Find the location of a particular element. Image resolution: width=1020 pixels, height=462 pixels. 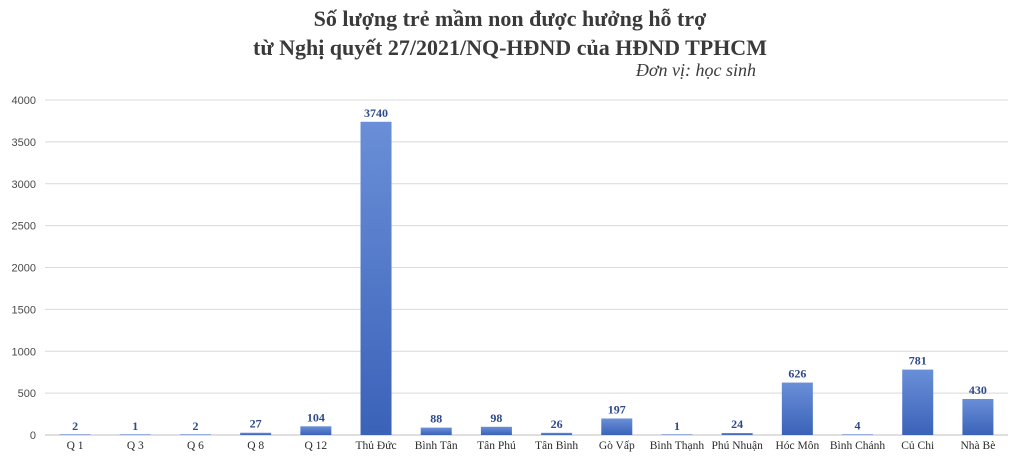

y-tick-label: 1500 is located at coordinates (24, 310).